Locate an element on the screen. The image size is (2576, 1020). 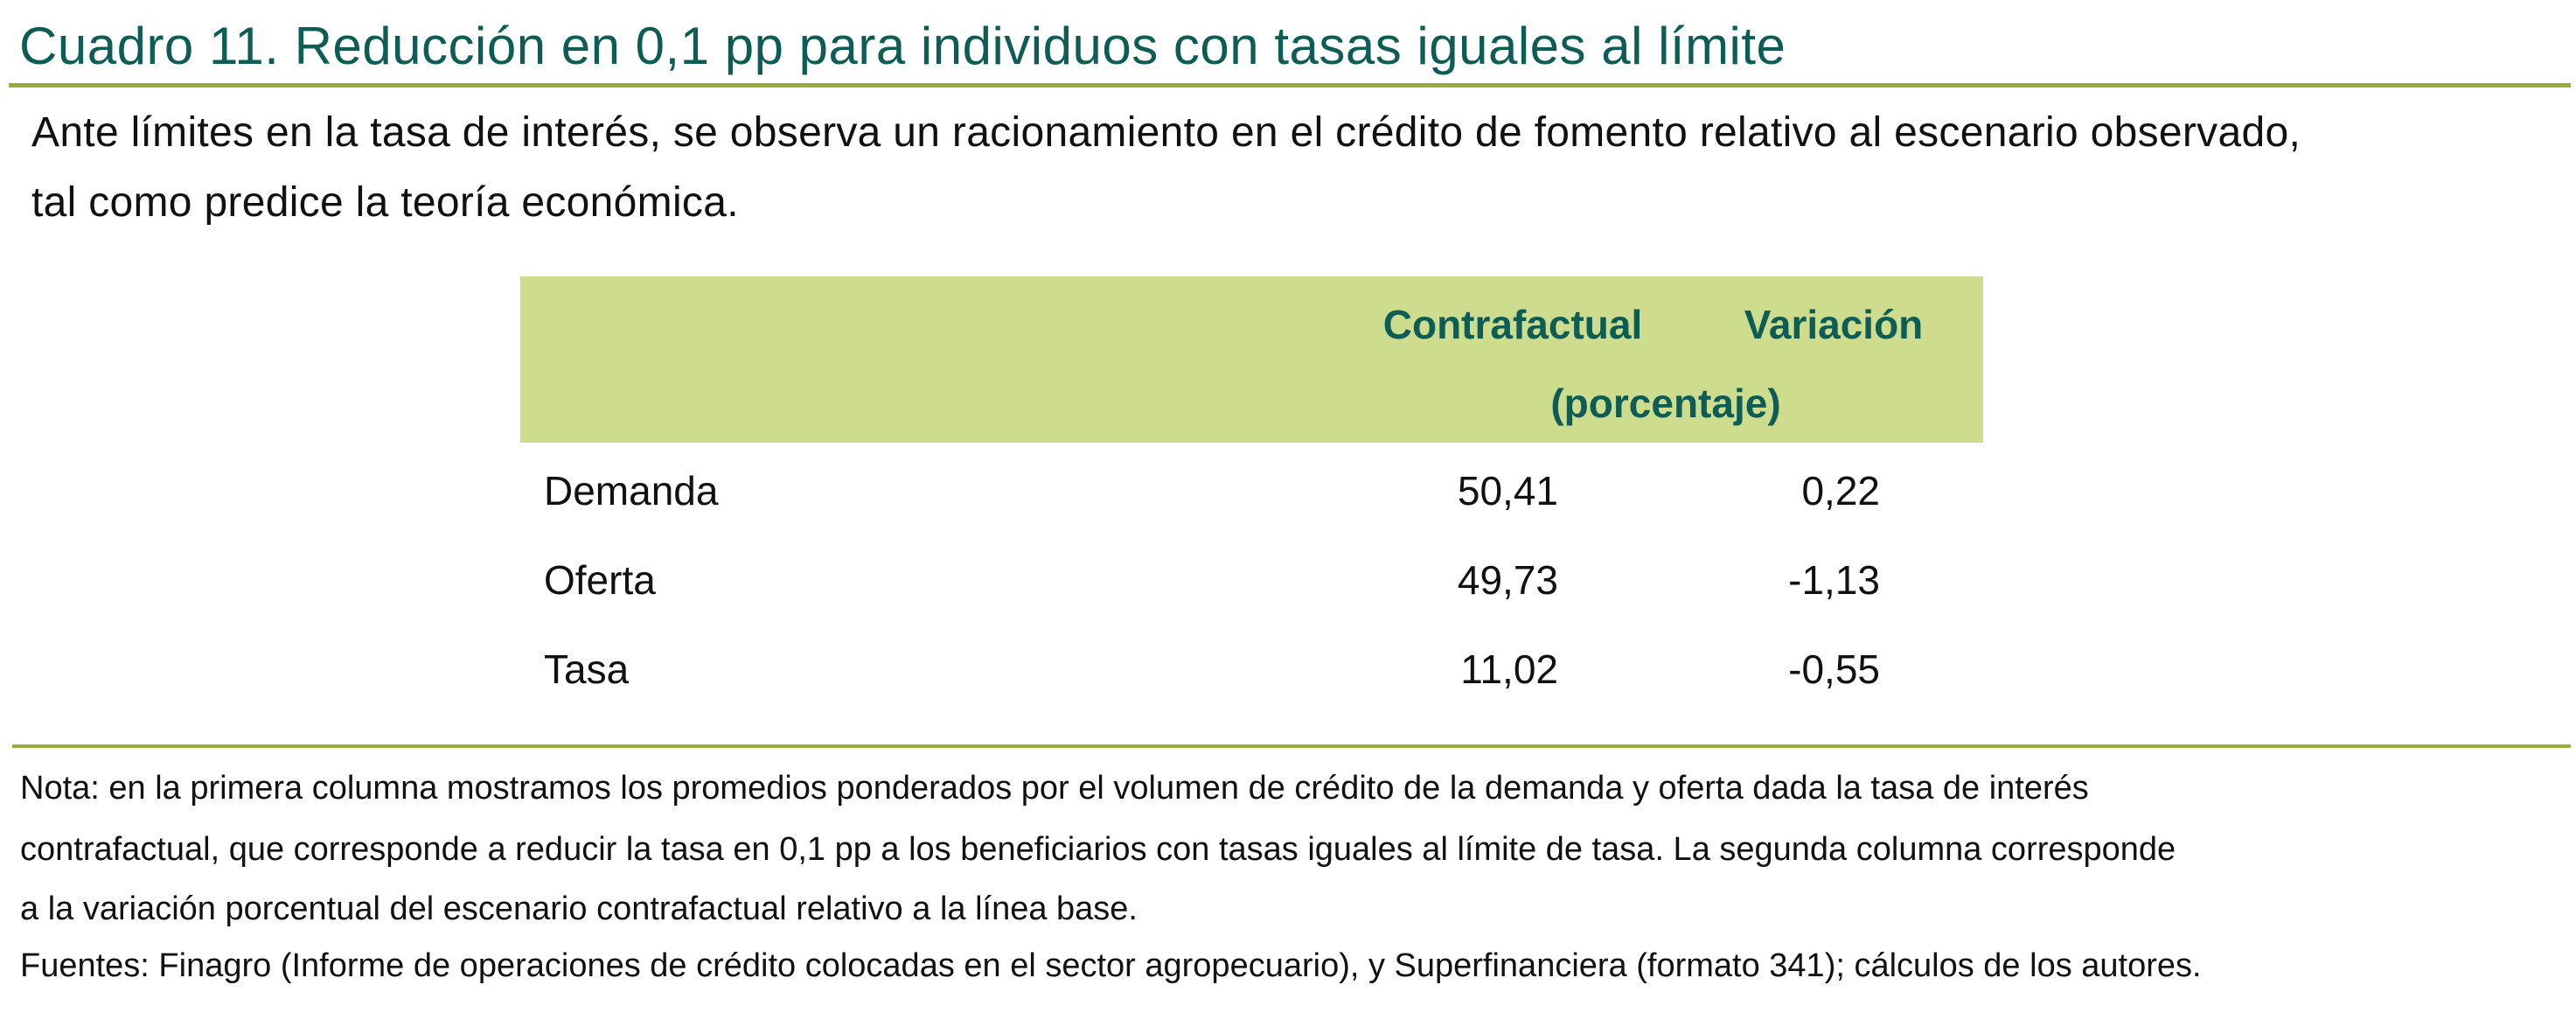
contrafactual-value: 49,73 is located at coordinates (1507, 580).